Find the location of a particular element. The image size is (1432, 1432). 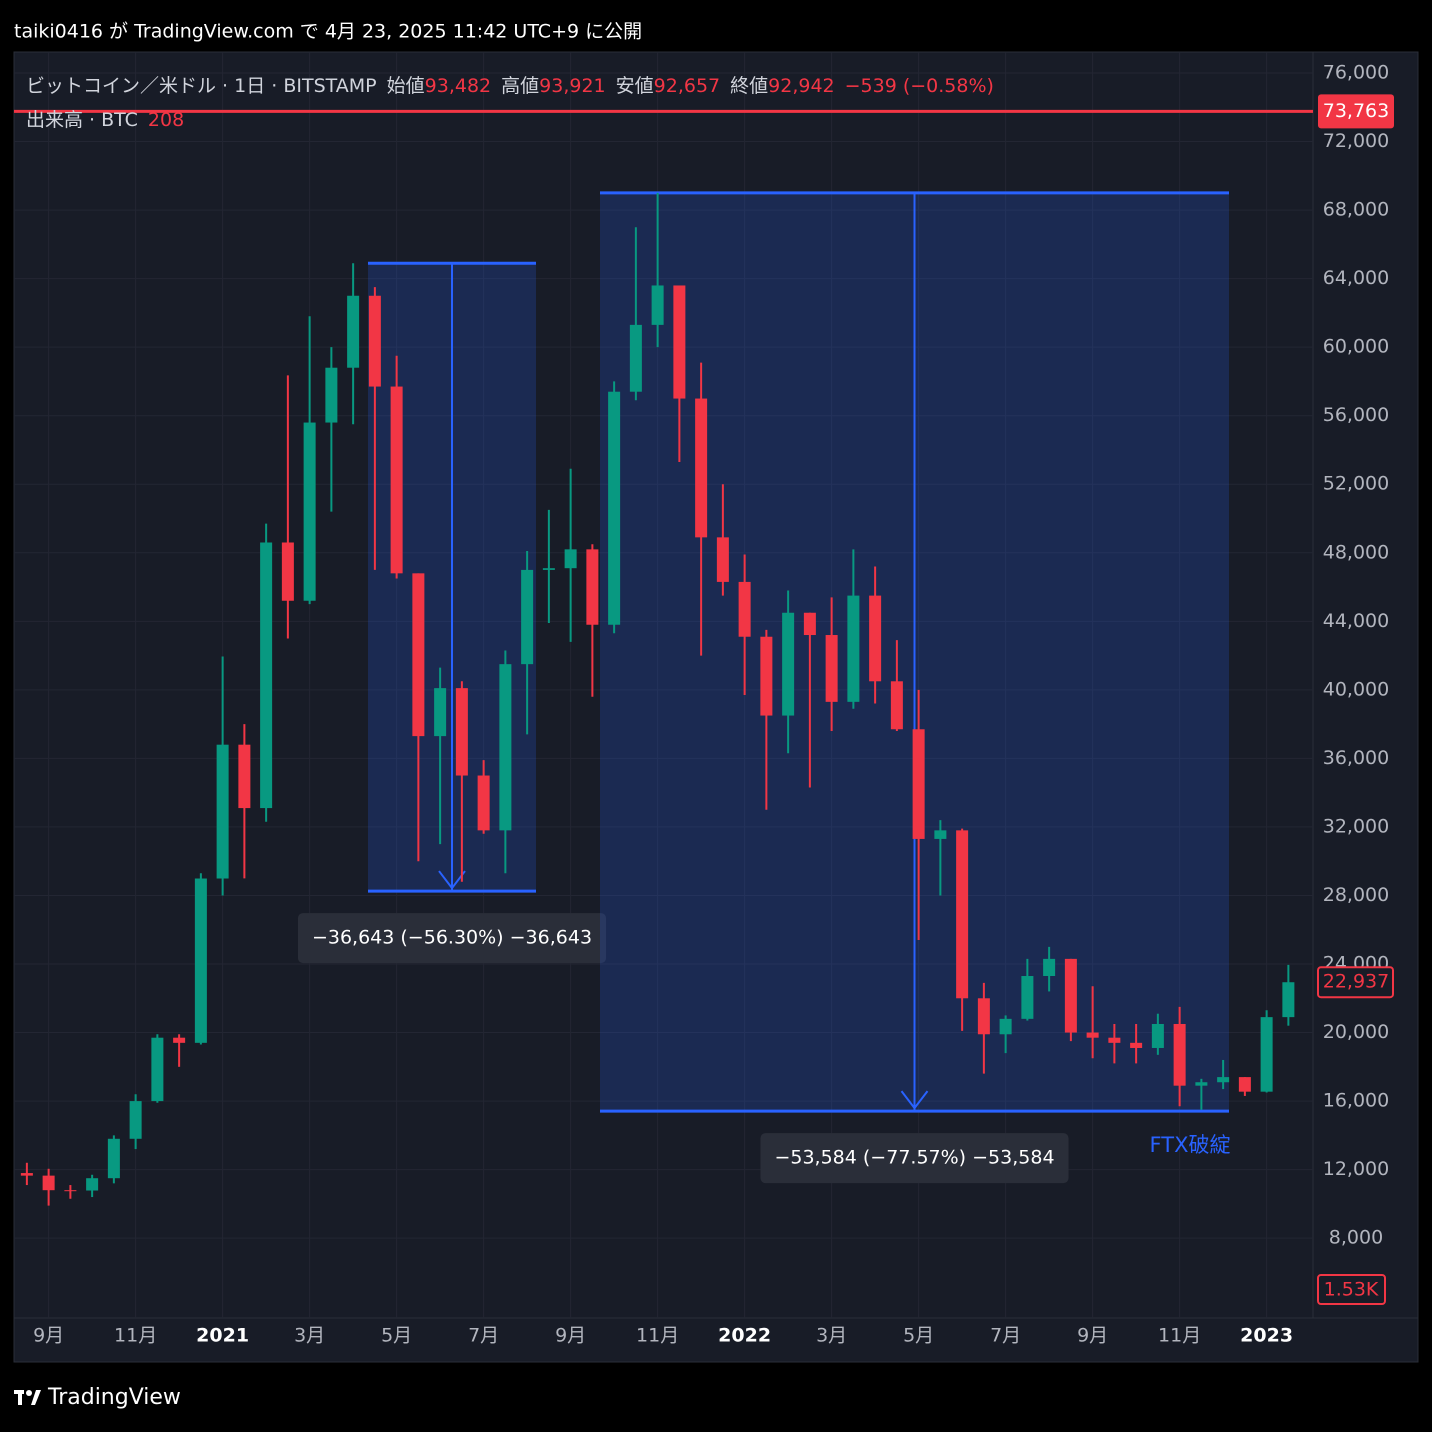

volume-label: 出来高 · BTC is located at coordinates (82, 120).